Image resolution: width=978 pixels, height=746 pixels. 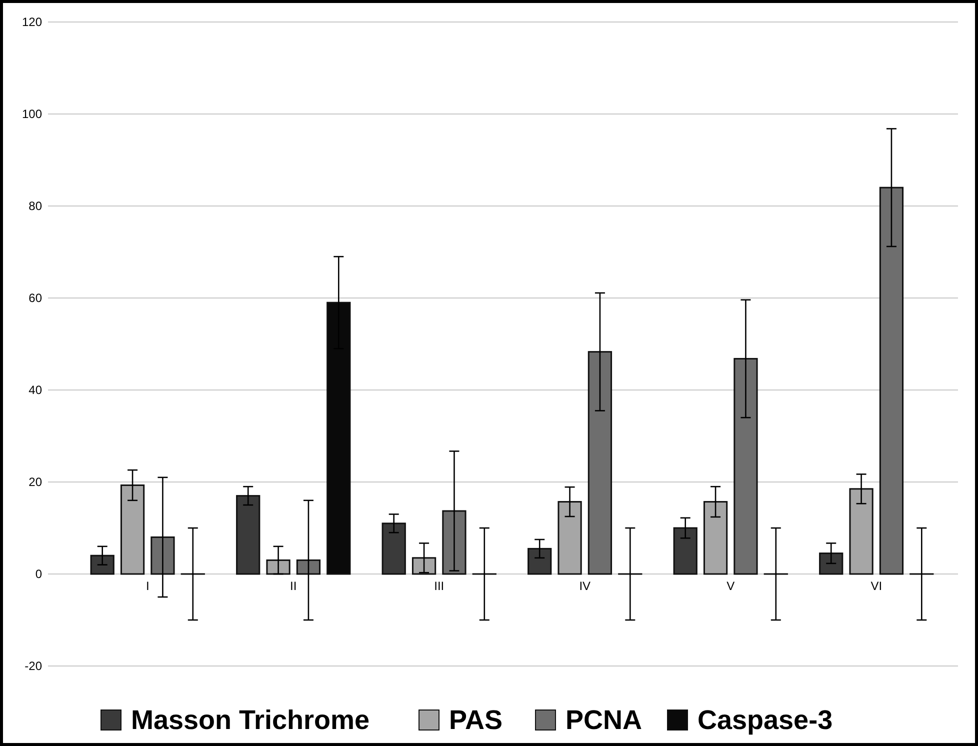 I want to click on x-tick-label: I, so click(x=148, y=586).